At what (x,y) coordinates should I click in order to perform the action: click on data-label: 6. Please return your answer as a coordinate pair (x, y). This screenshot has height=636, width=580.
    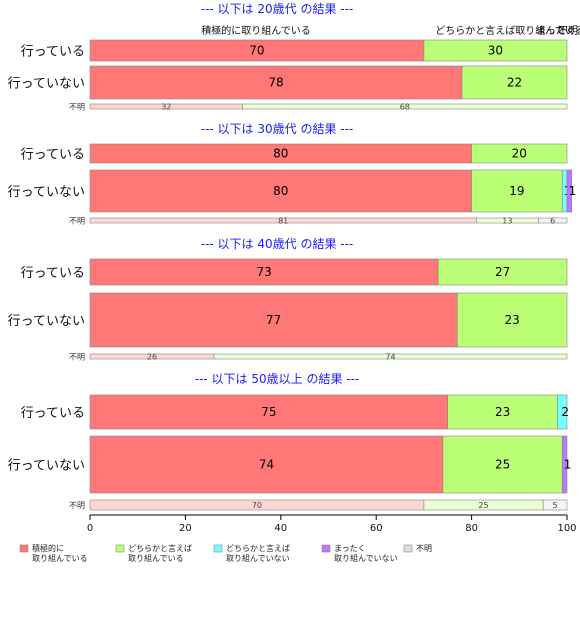
    Looking at the image, I should click on (552, 221).